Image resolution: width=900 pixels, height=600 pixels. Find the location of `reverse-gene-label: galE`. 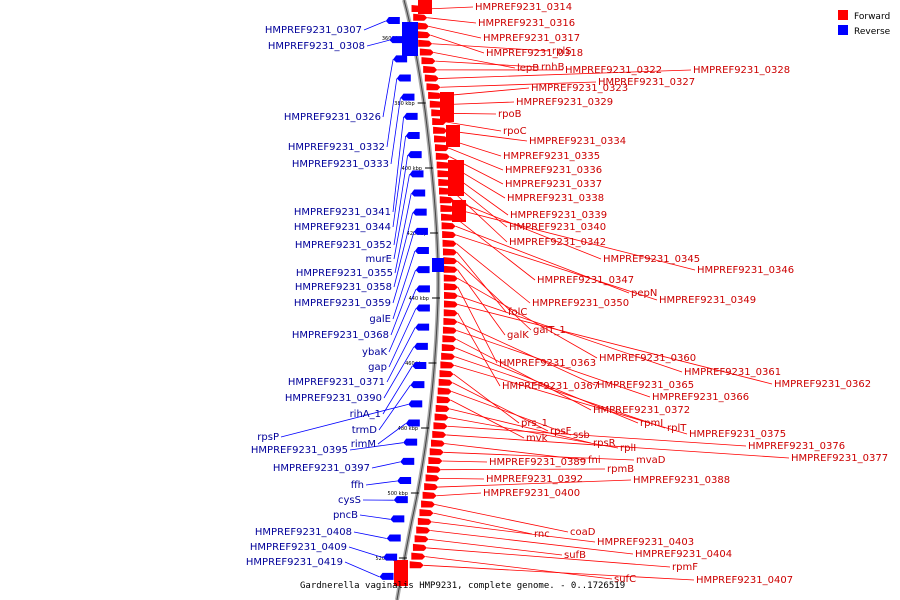

reverse-gene-label: galE is located at coordinates (380, 319).